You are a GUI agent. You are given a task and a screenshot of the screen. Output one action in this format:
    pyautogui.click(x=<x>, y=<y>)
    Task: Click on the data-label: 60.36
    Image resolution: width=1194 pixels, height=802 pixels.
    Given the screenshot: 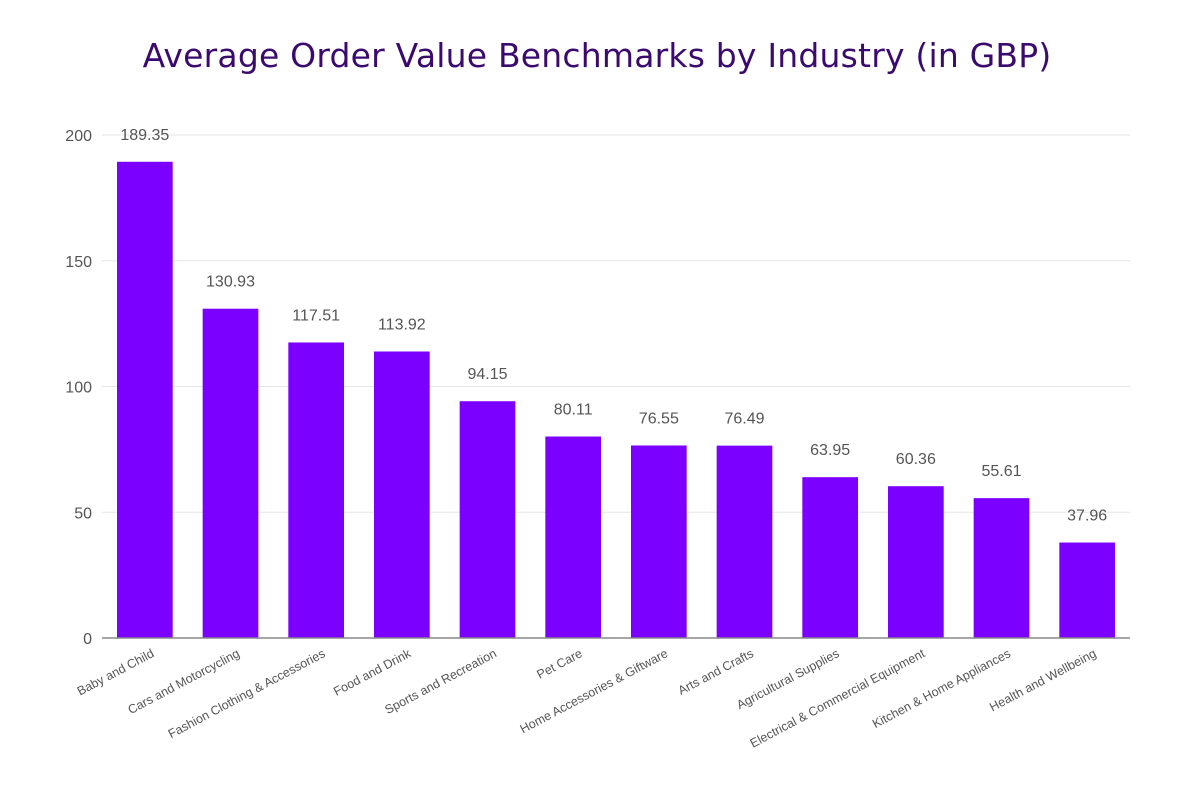 What is the action you would take?
    pyautogui.click(x=916, y=459)
    